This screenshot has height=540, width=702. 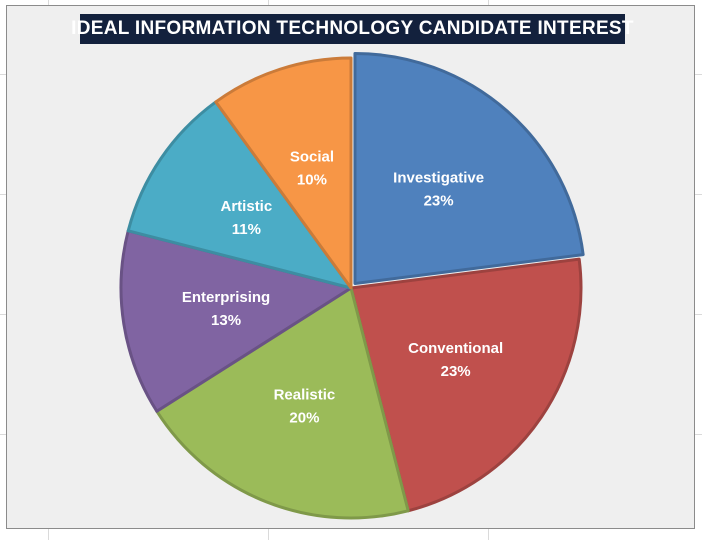 What do you see at coordinates (439, 201) in the screenshot?
I see `slice-value-investigative: 23%` at bounding box center [439, 201].